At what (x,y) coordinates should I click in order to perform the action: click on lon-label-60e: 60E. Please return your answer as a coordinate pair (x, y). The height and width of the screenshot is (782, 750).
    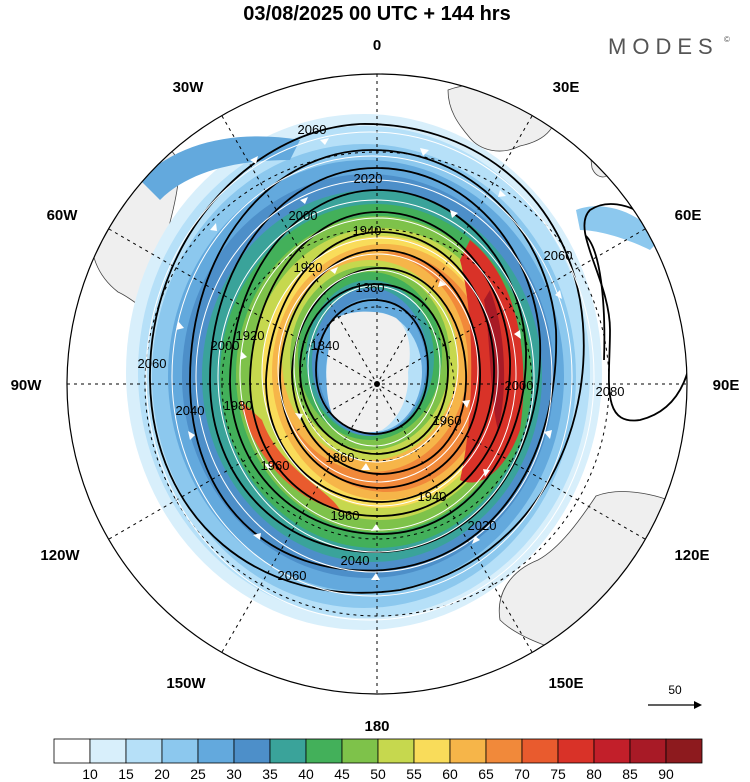
    Looking at the image, I should click on (688, 215).